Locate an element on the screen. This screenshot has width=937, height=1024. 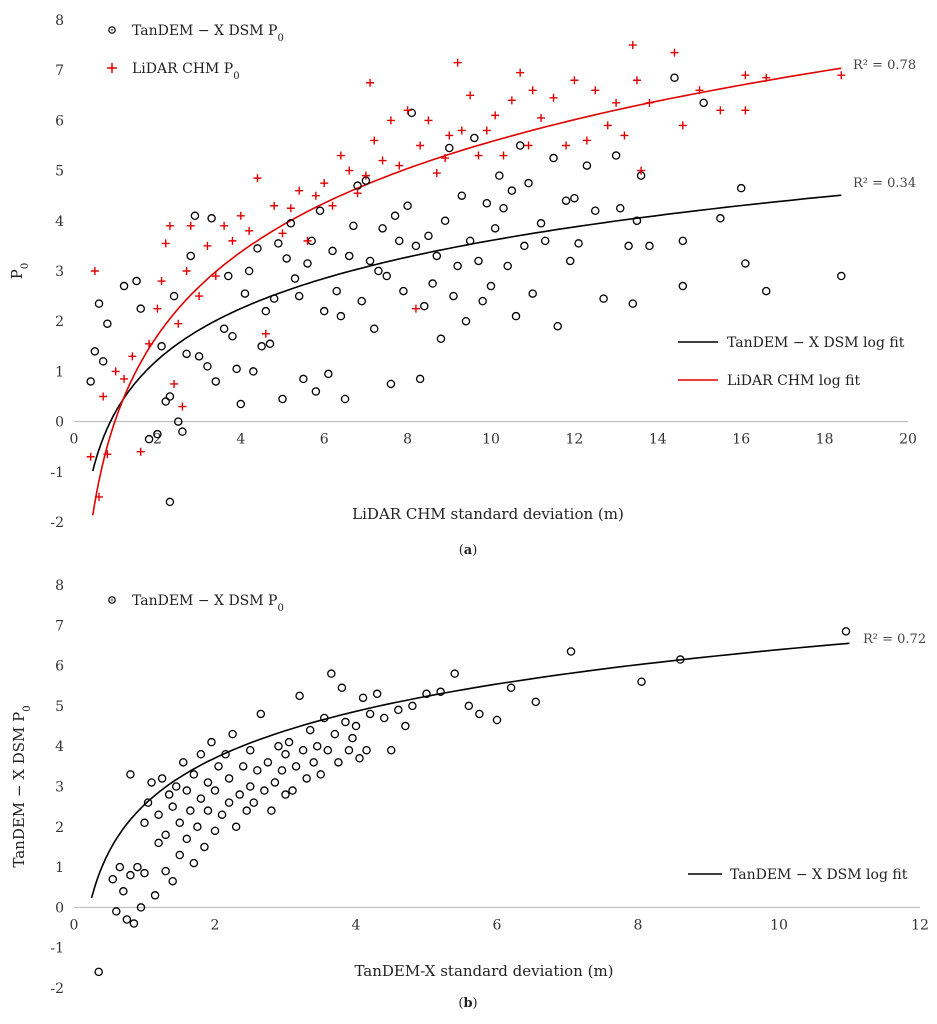
panel-b-x-tick-label: 4 is located at coordinates (356, 925).